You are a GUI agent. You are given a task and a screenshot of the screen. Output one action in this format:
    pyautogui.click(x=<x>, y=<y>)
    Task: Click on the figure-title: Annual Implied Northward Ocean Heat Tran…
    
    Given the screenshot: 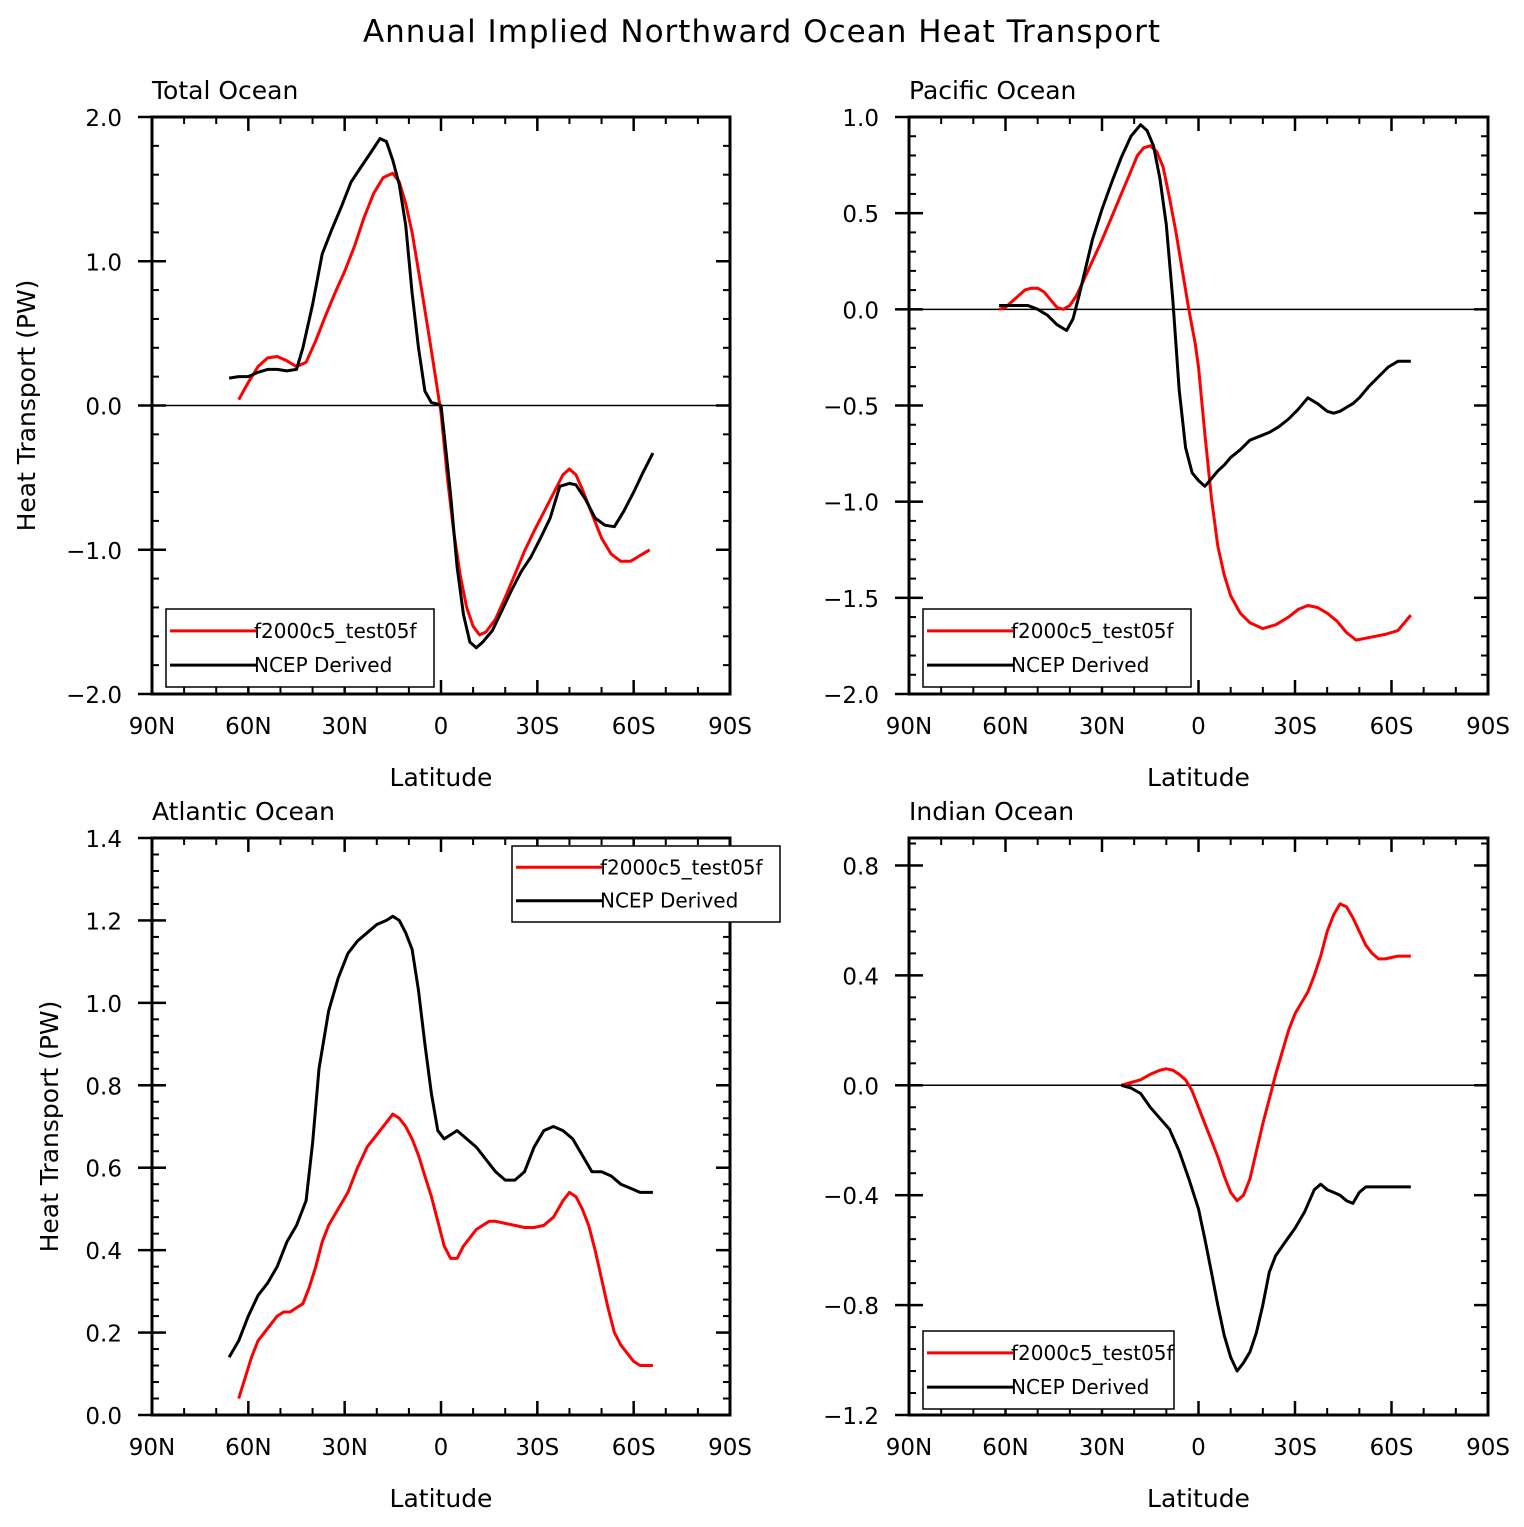 What is the action you would take?
    pyautogui.click(x=762, y=32)
    